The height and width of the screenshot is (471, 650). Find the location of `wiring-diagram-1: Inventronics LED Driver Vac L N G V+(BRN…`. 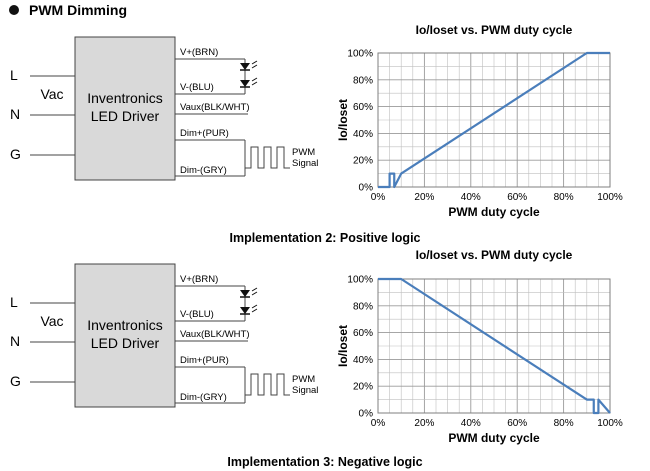

wiring-diagram-1: Inventronics LED Driver Vac L N G V+(BRN… is located at coordinates (164, 108).